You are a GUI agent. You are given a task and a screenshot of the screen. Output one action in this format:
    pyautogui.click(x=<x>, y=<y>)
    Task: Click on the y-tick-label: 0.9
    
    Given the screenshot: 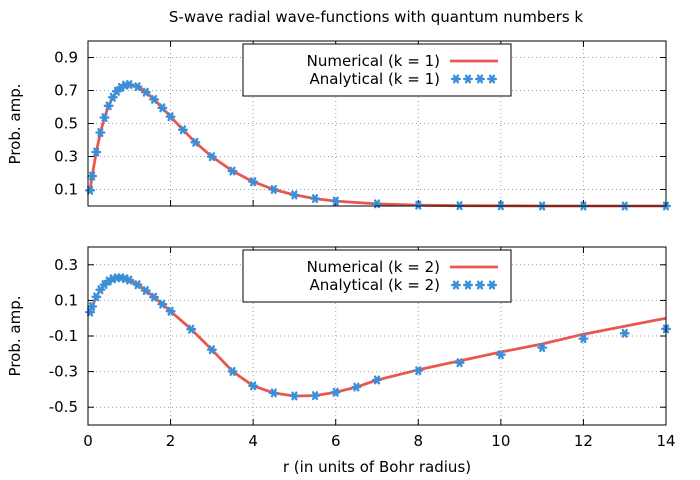 What is the action you would take?
    pyautogui.click(x=66, y=58)
    